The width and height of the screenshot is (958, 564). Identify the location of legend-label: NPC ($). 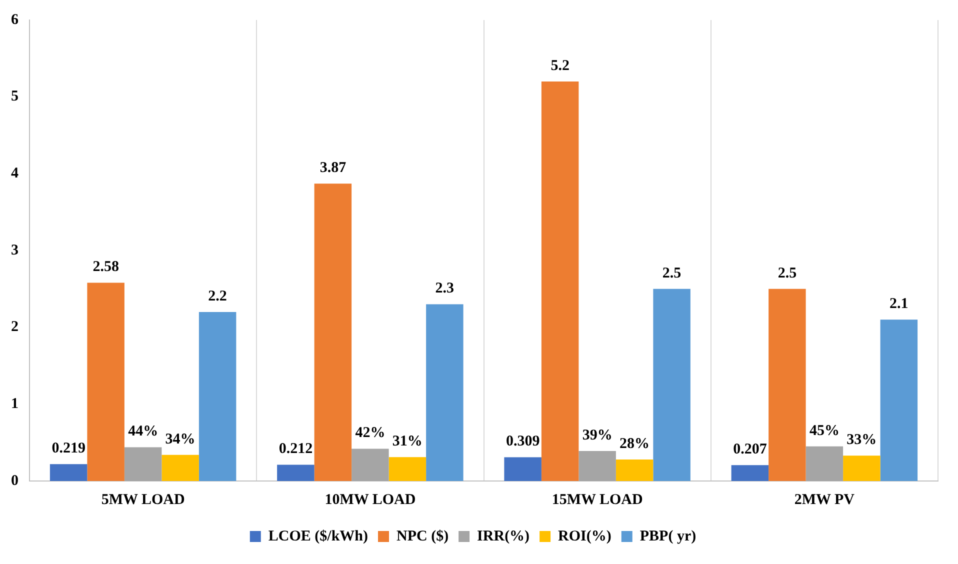
(422, 536).